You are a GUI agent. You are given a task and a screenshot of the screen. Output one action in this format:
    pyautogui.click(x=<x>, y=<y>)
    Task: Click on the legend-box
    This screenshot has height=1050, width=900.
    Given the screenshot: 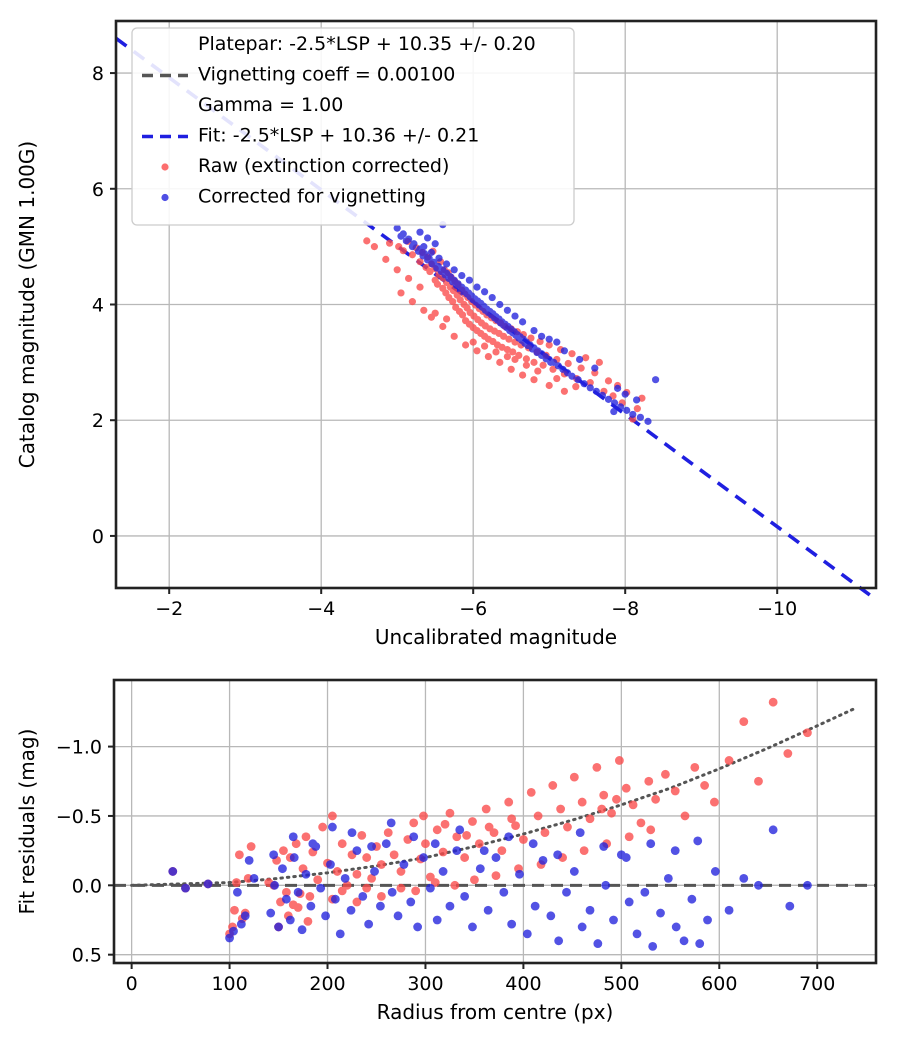 What is the action you would take?
    pyautogui.click(x=353, y=126)
    